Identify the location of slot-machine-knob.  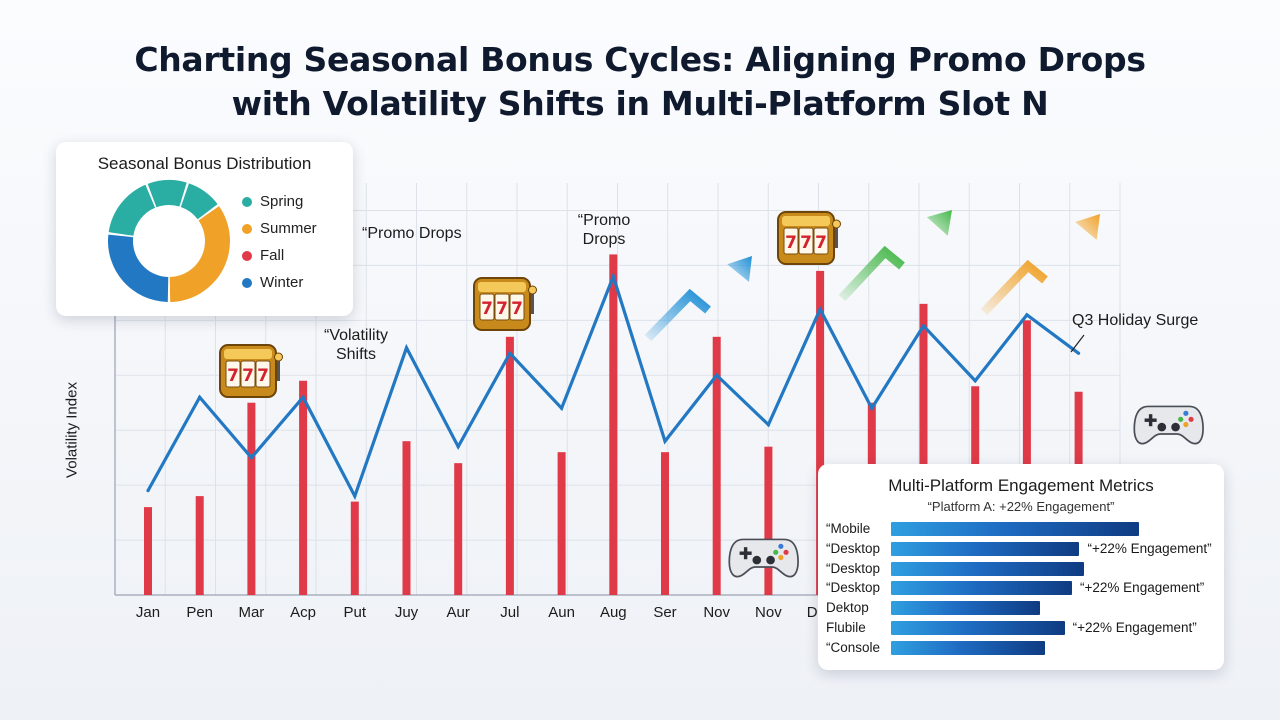
(532, 290).